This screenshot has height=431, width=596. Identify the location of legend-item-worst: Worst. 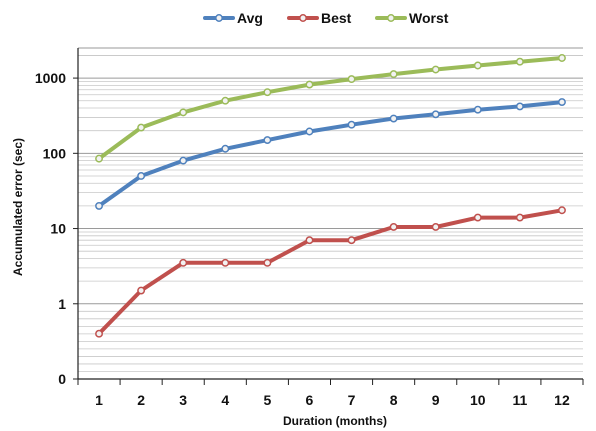
(412, 18).